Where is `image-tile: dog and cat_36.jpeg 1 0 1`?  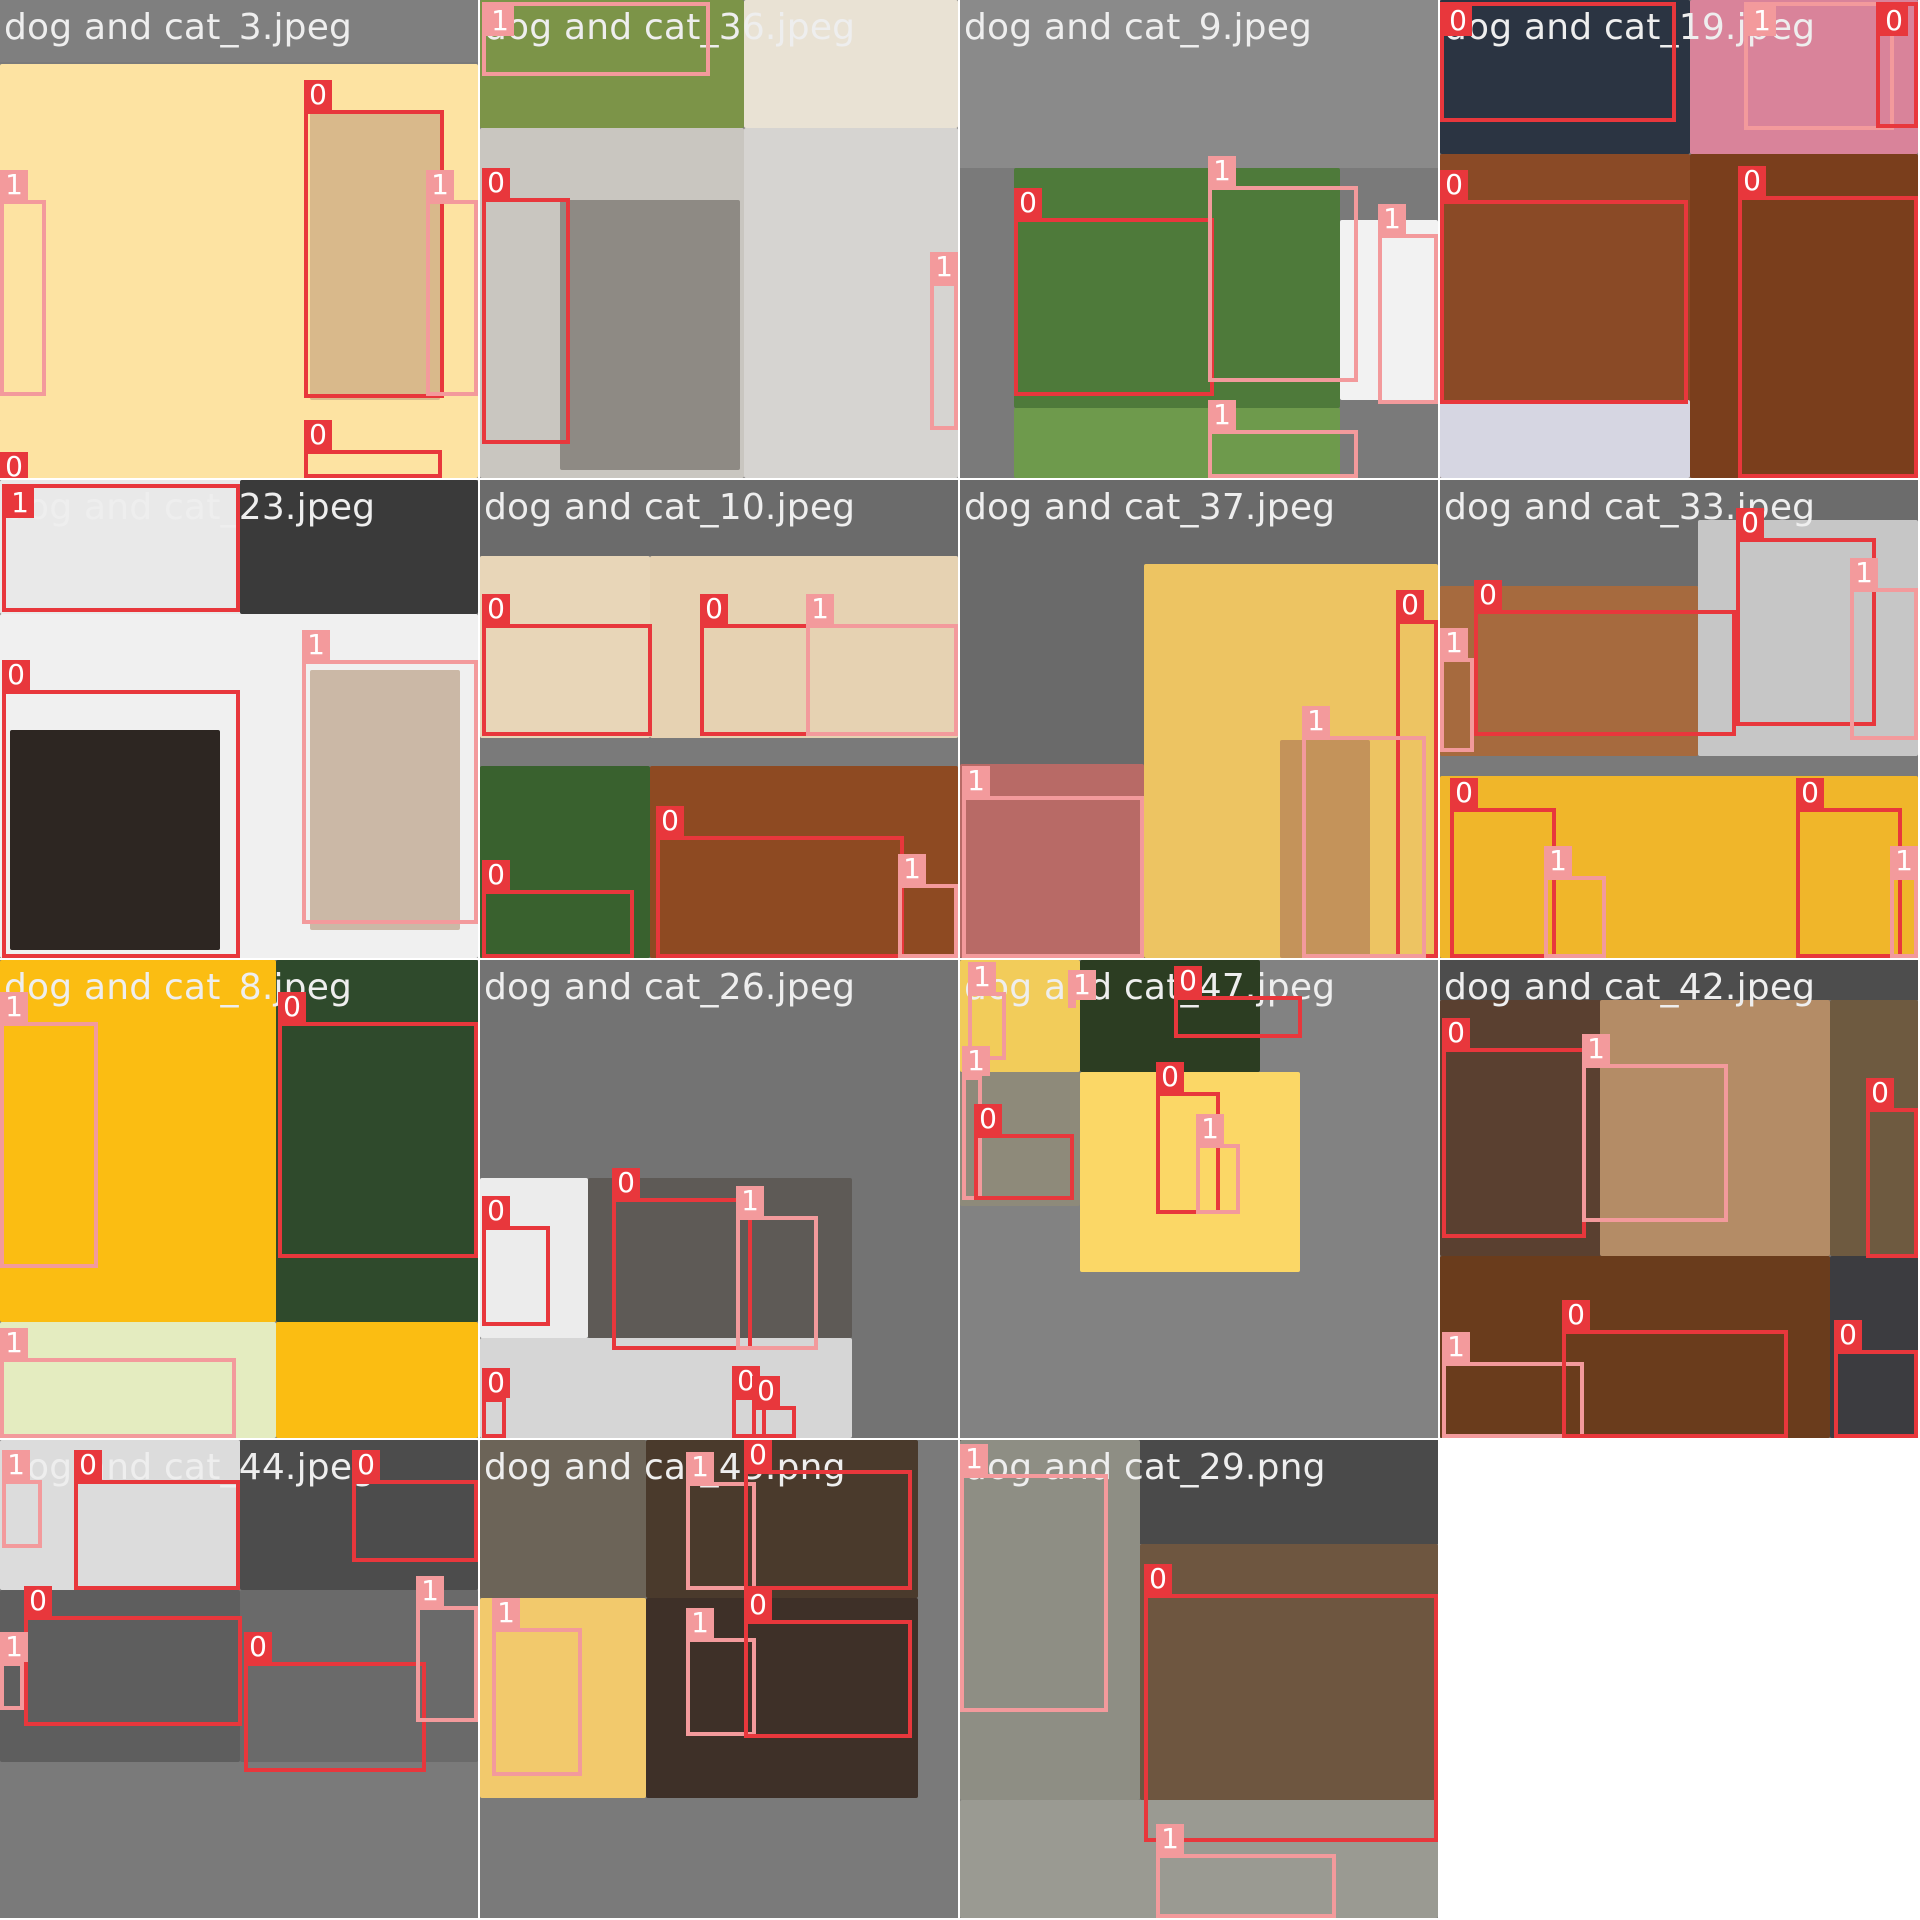
image-tile: dog and cat_36.jpeg 1 0 1 is located at coordinates (719, 239).